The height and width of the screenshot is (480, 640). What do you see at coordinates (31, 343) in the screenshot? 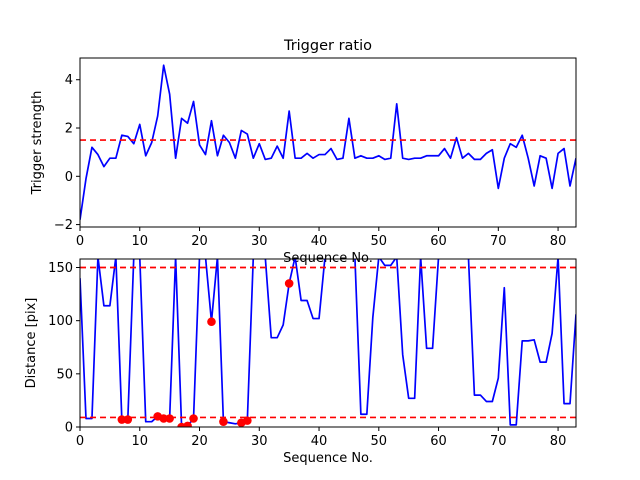
I see `y-axis-label: Distance [pix]` at bounding box center [31, 343].